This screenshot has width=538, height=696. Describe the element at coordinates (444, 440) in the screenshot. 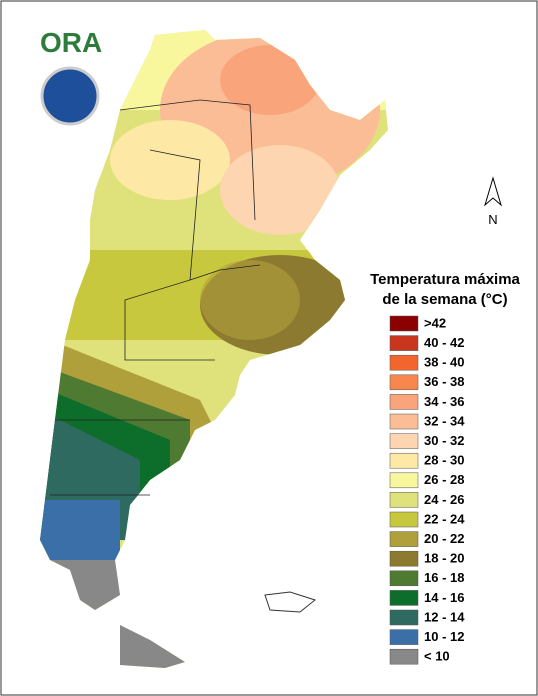

I see `legend-label: 30 - 32` at that location.